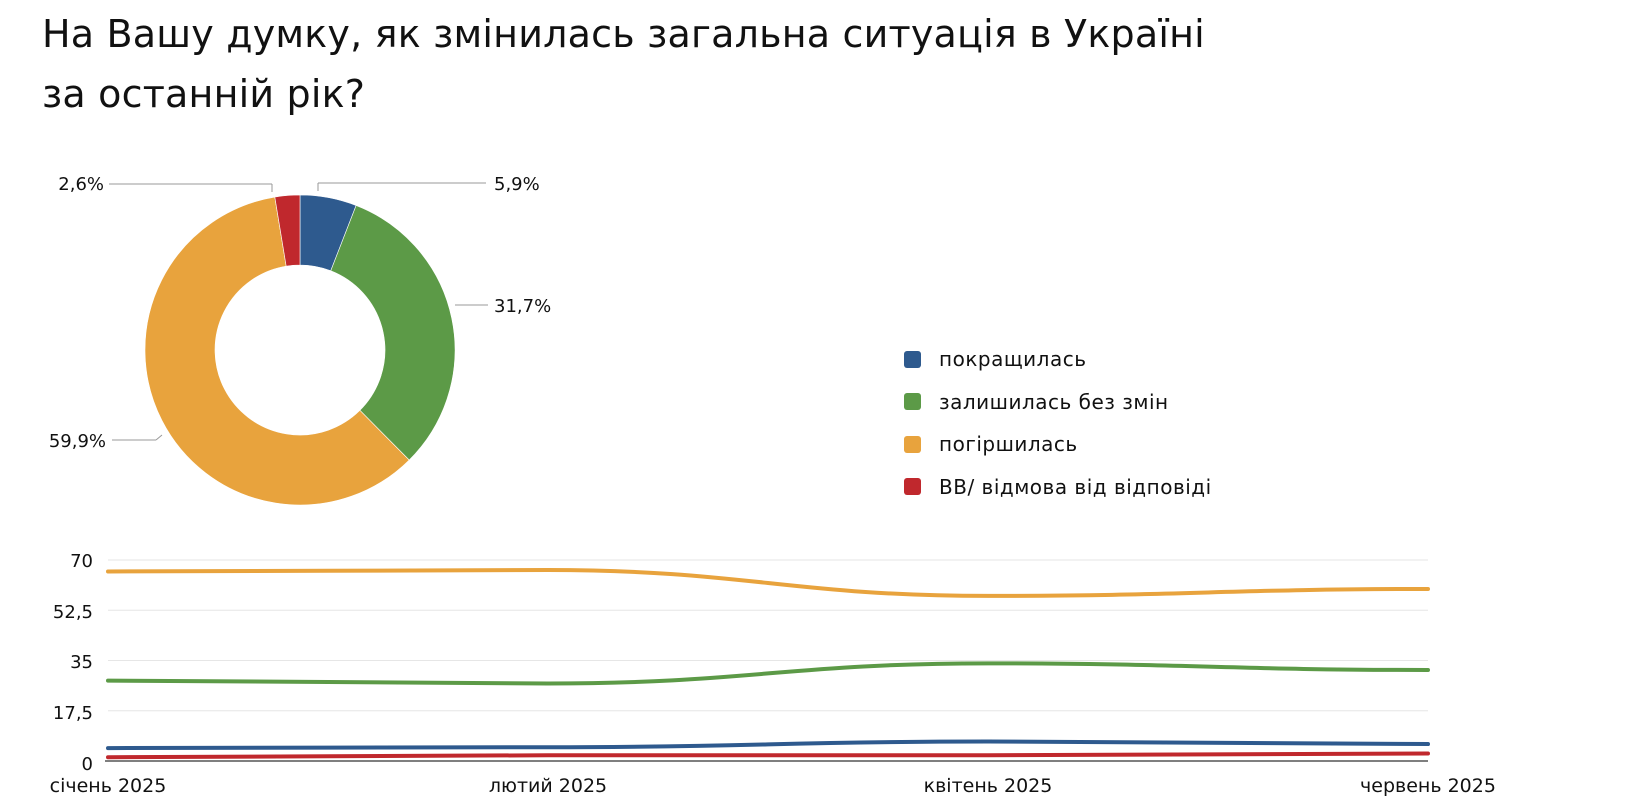 This screenshot has height=807, width=1627. Describe the element at coordinates (77, 441) in the screenshot. I see `label-worsened: 59,9%` at that location.